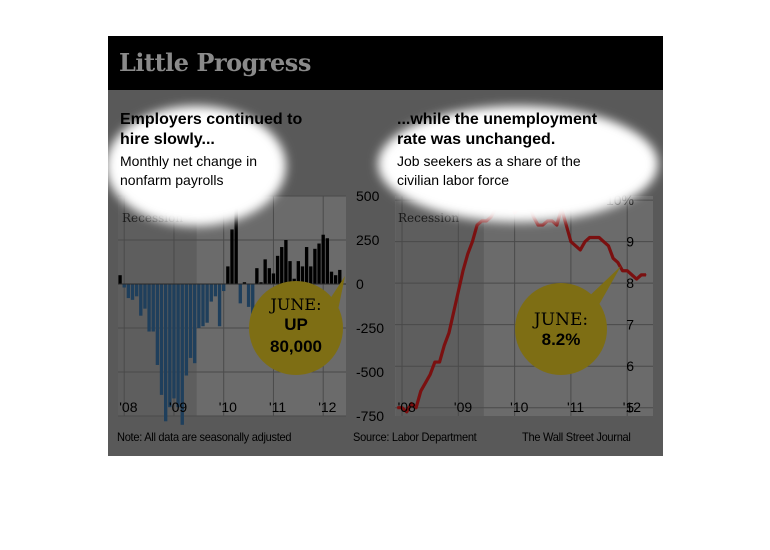  Describe the element at coordinates (630, 366) in the screenshot. I see `y-tick-label: 6` at that location.